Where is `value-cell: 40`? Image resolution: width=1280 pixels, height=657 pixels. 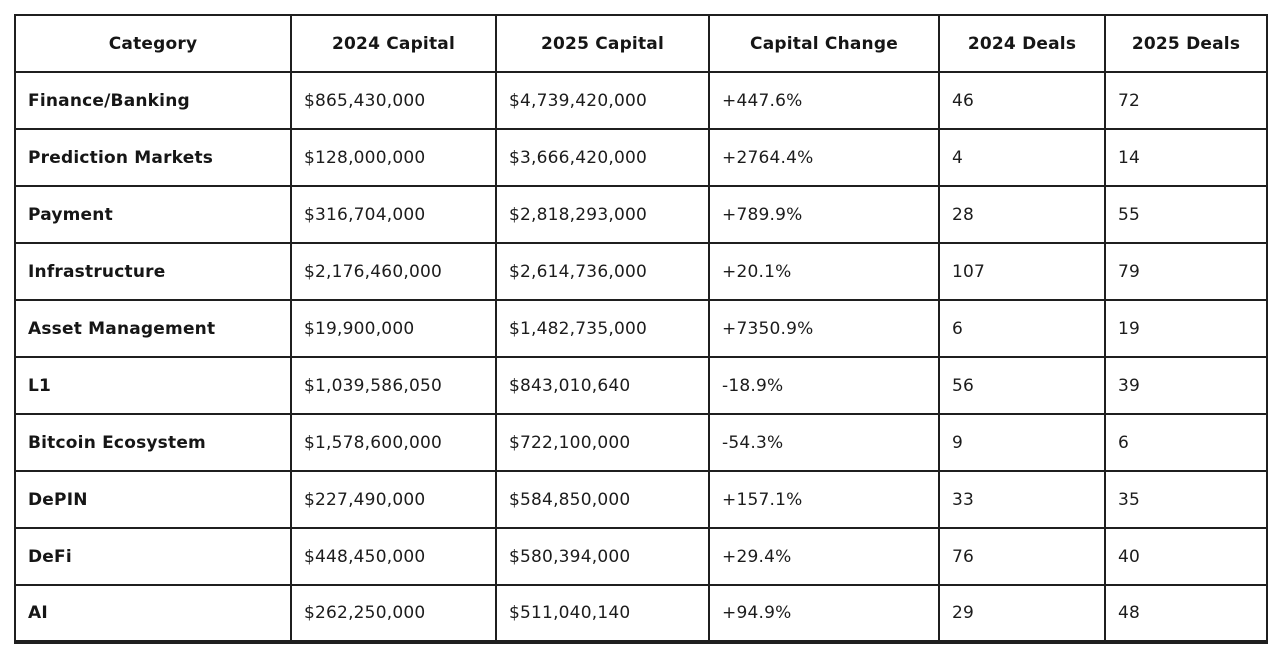
value-cell: 40 is located at coordinates (1186, 556).